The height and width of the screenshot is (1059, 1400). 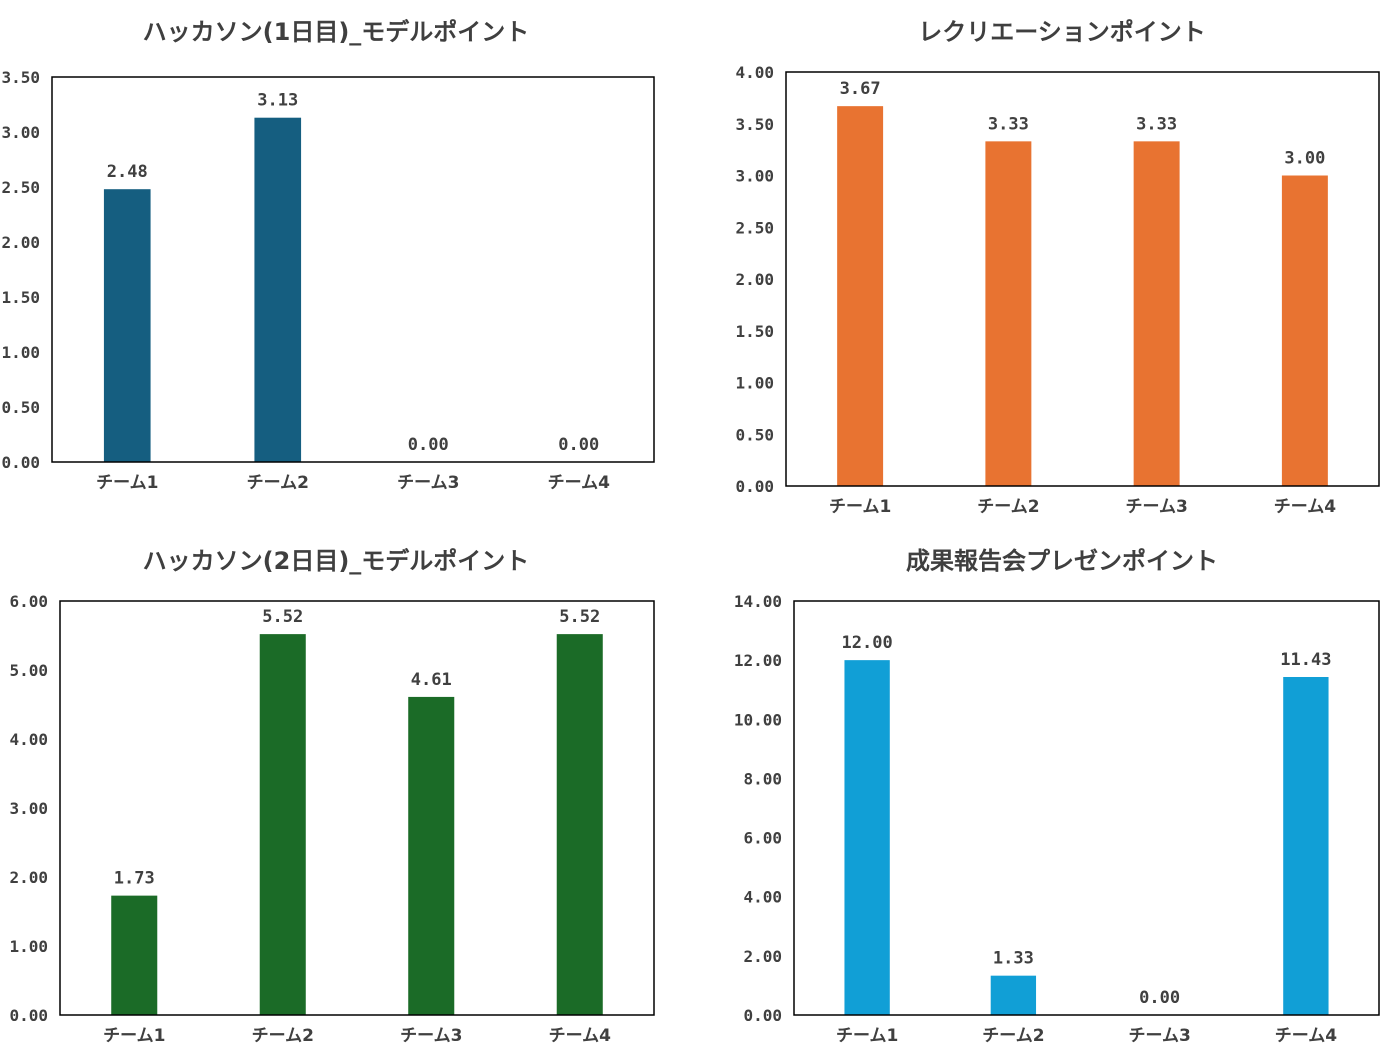 I want to click on y-tick-label: 14.00, so click(x=758, y=601).